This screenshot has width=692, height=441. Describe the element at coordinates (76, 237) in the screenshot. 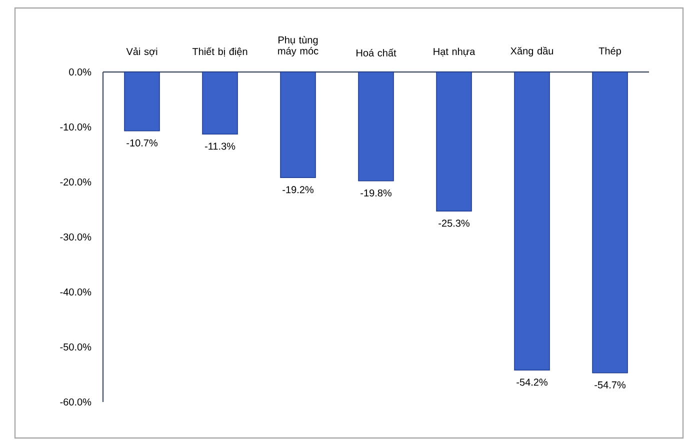

I see `y-tick-label: -30.0%` at that location.